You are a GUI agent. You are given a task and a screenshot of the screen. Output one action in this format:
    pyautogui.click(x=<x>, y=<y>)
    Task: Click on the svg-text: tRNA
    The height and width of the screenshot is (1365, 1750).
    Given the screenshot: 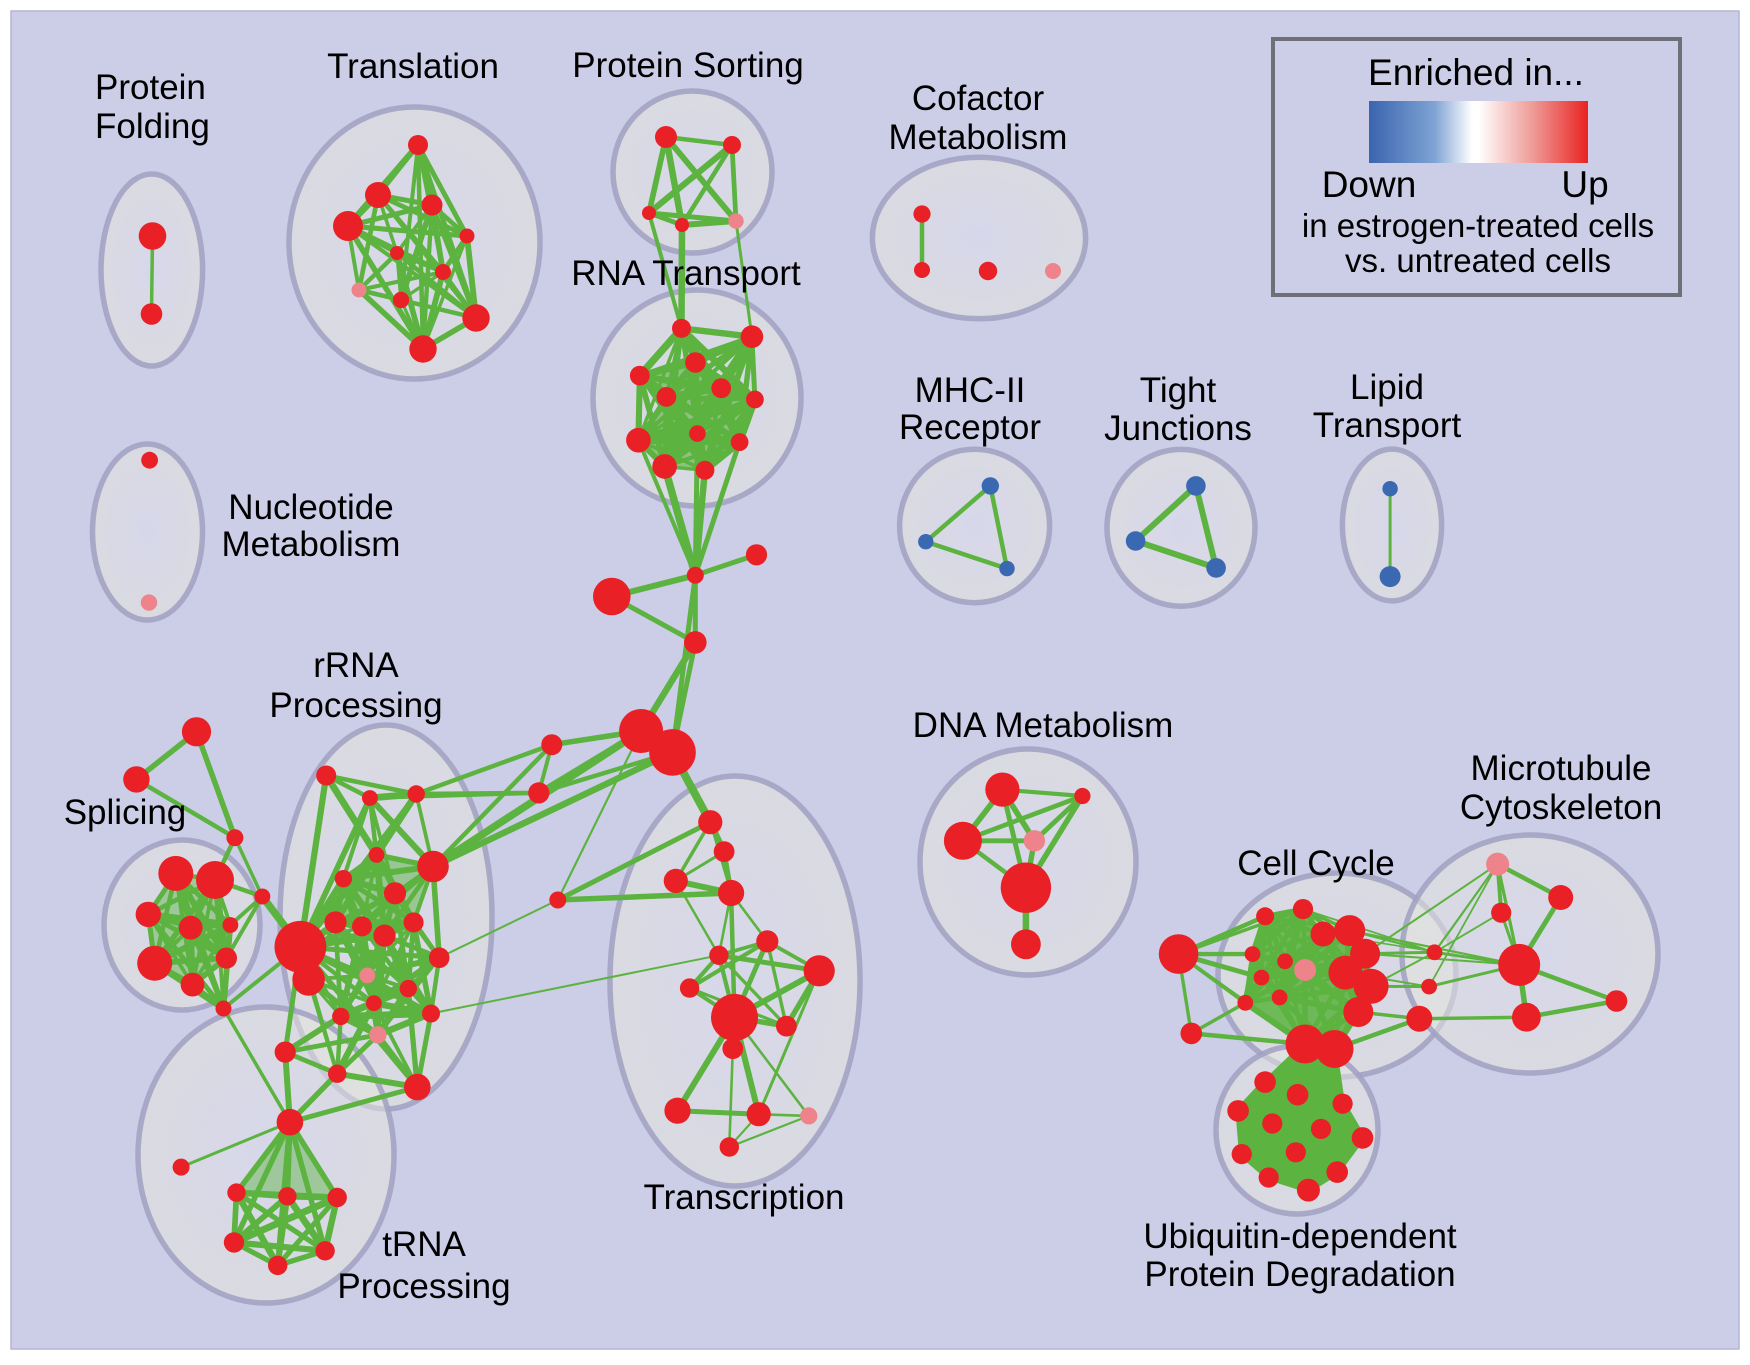 What is the action you would take?
    pyautogui.click(x=424, y=1244)
    